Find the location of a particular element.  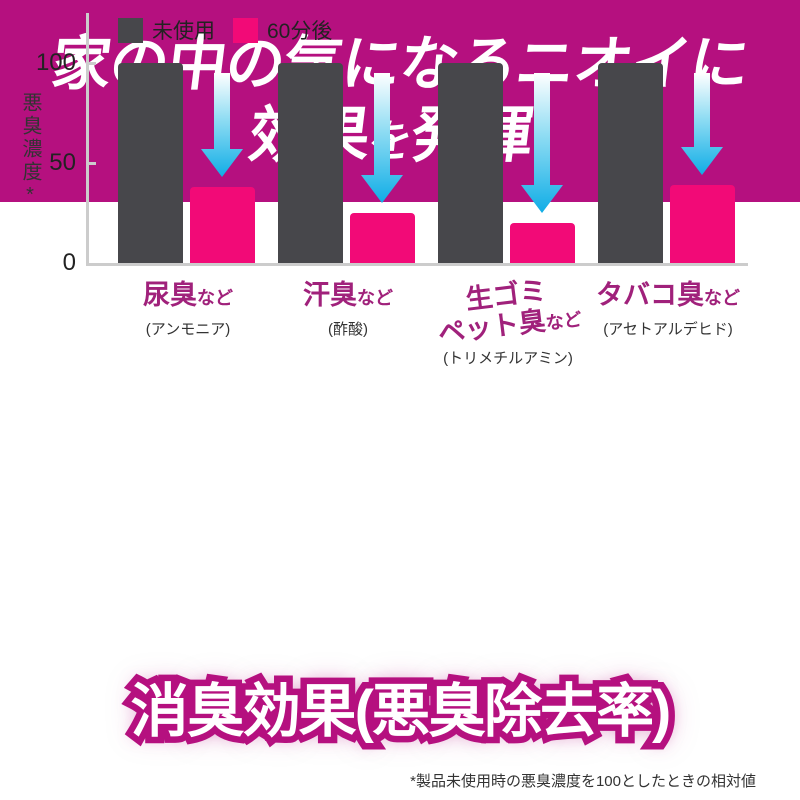

category-label-1: 汗臭など (酢酸) is located at coordinates (348, 309).